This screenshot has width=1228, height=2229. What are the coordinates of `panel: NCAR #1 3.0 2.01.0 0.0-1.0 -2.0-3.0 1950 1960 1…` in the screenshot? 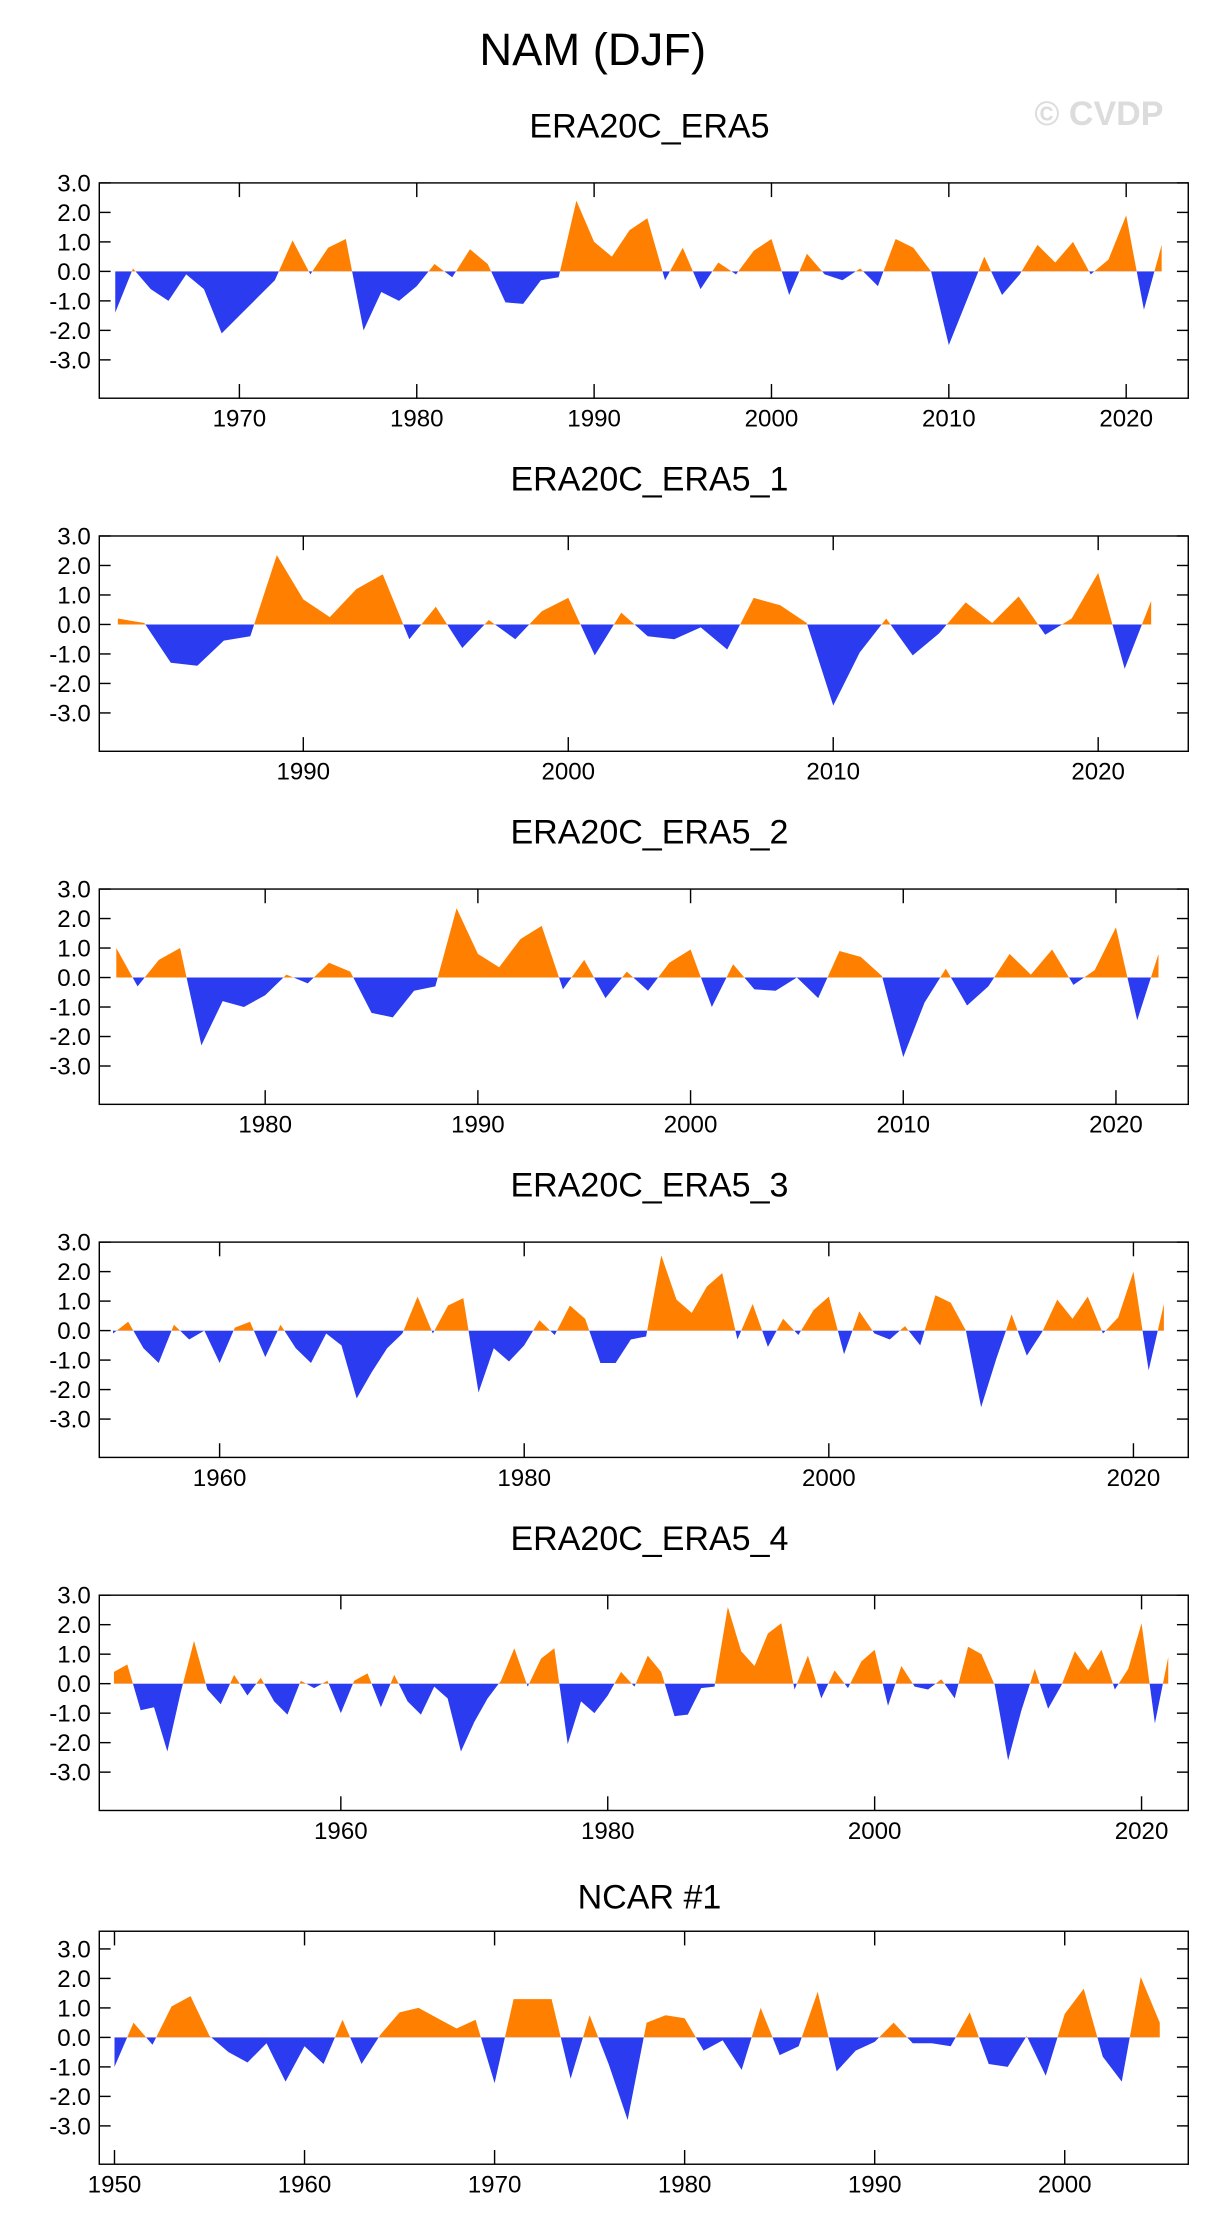 It's located at (619, 2039).